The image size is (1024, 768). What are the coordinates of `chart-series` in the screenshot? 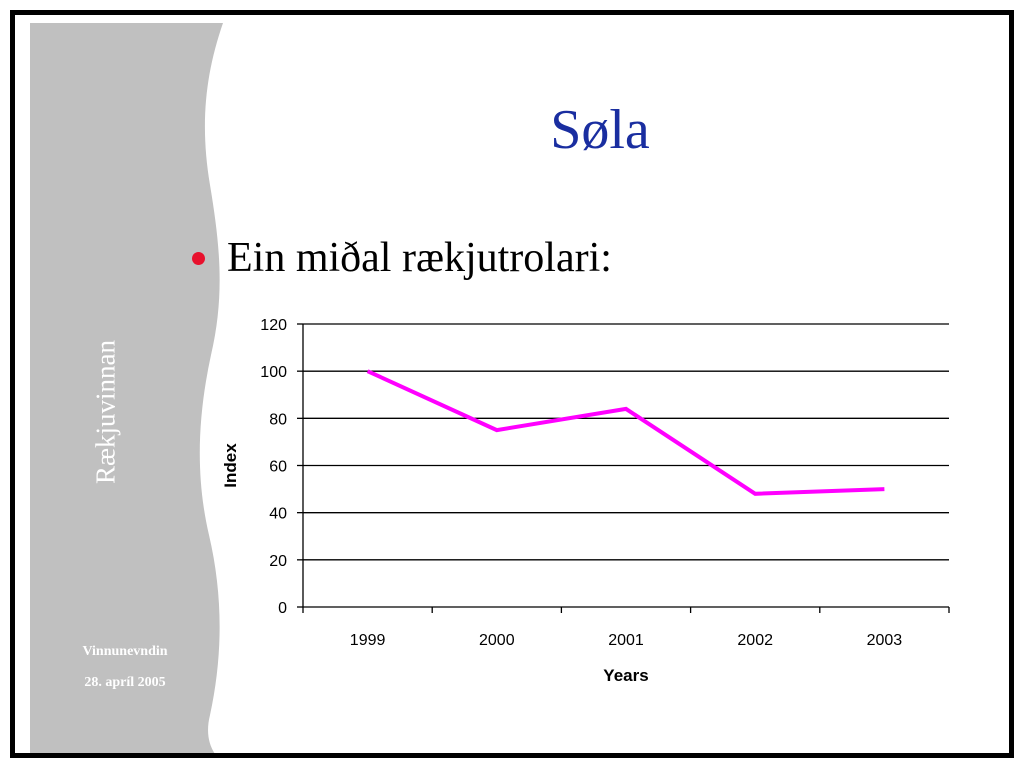 It's located at (625, 432).